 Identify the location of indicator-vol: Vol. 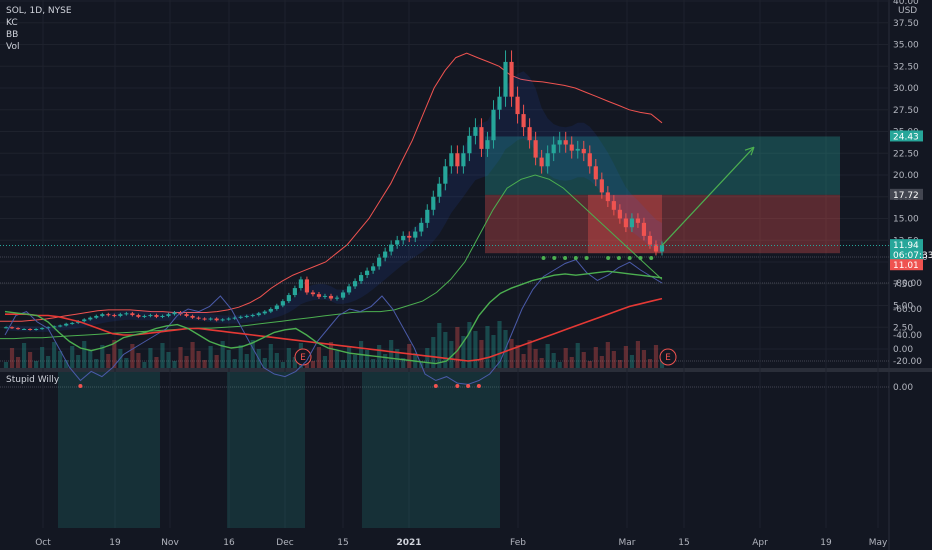
(12, 47).